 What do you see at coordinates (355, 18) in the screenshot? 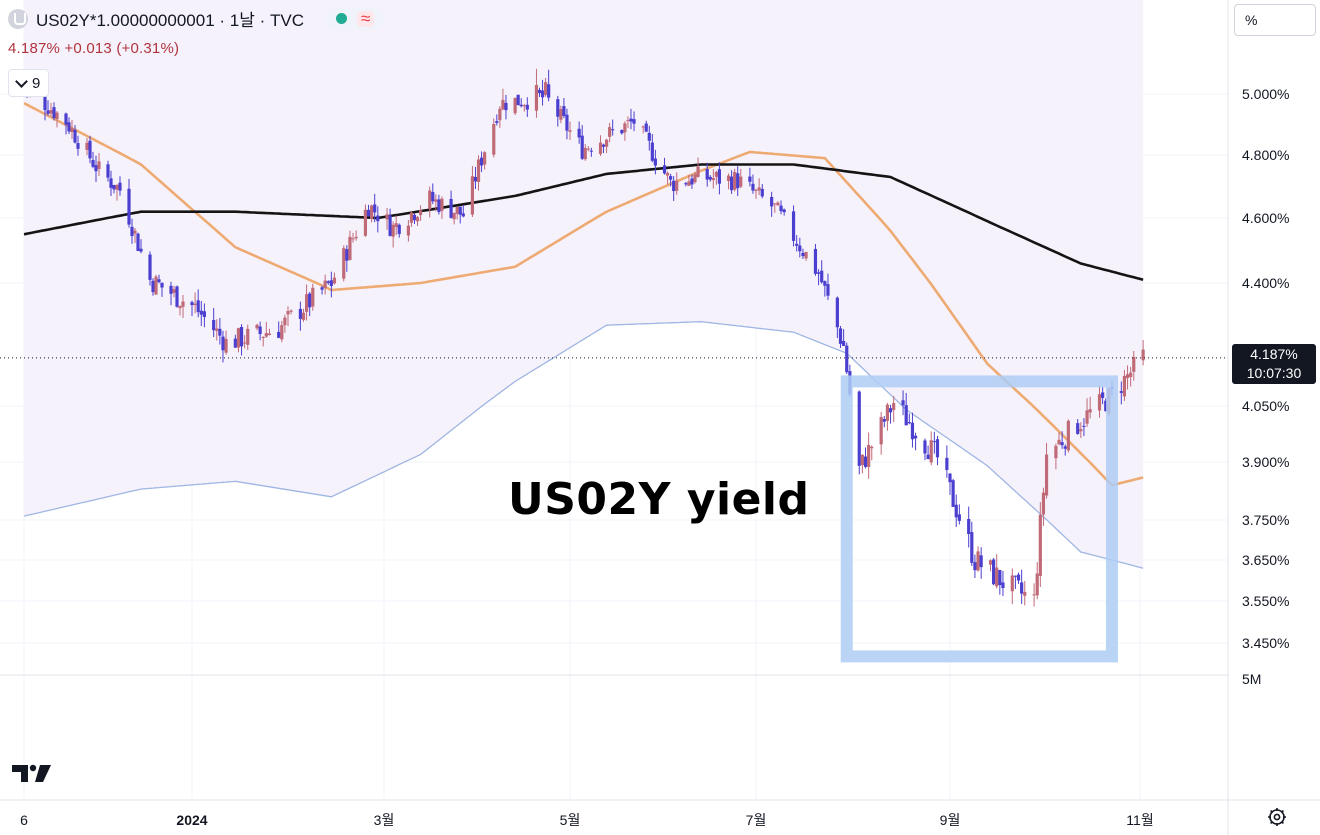
I see `market-status-pill: ≈` at bounding box center [355, 18].